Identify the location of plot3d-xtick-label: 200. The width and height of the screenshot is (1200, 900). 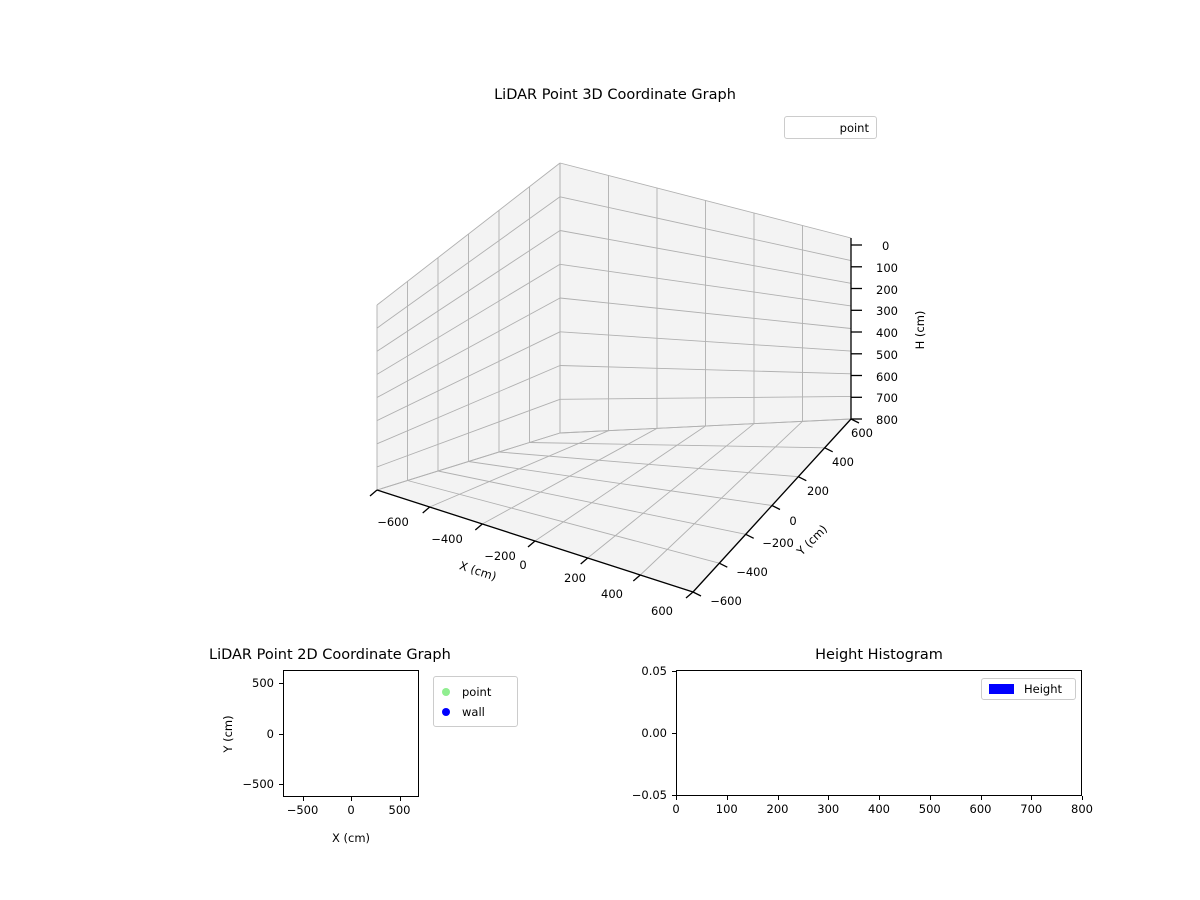
(575, 578).